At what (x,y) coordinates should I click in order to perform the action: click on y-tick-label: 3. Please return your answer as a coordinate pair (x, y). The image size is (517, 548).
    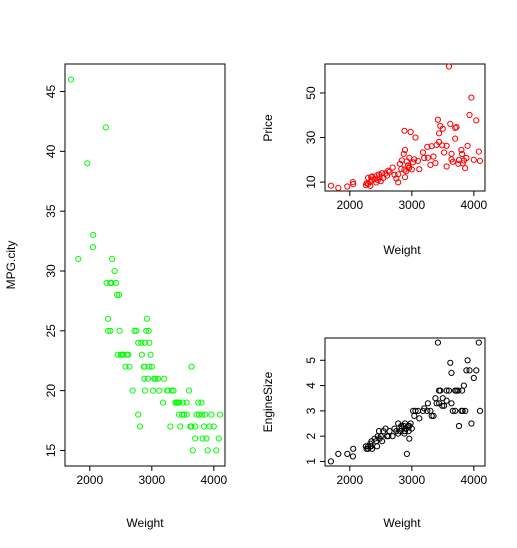
    Looking at the image, I should click on (311, 410).